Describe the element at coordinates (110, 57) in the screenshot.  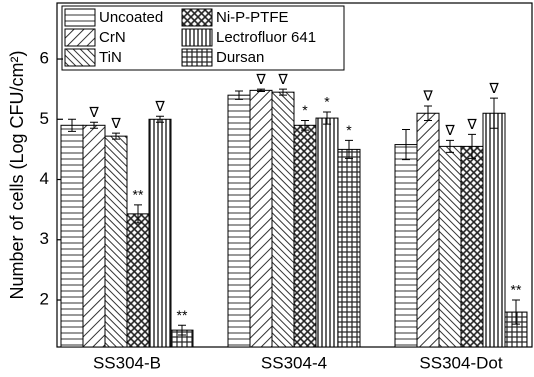
I see `legend-label: TiN` at that location.